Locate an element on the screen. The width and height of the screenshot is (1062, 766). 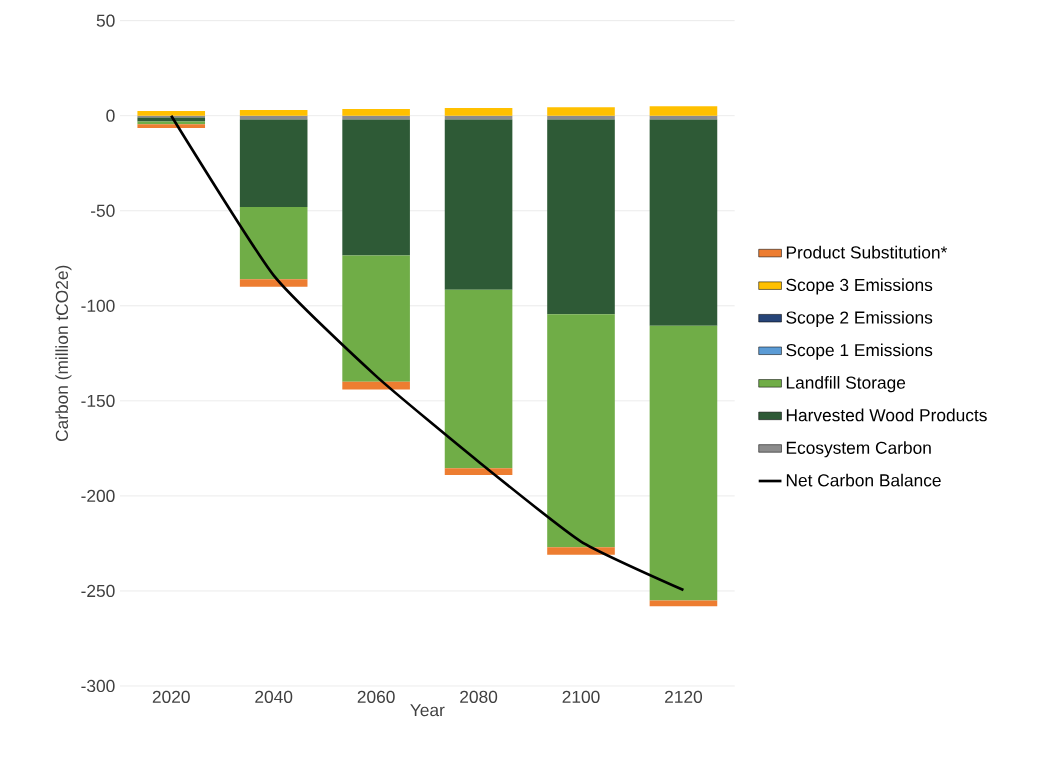
legend-label: Scope 2 Emissions is located at coordinates (859, 319).